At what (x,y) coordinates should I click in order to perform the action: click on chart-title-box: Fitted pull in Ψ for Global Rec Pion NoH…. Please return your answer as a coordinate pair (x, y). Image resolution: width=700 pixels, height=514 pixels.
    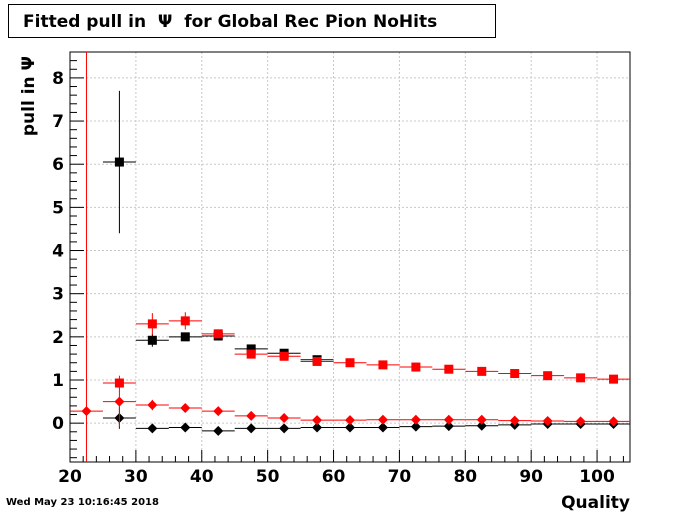
    Looking at the image, I should click on (252, 21).